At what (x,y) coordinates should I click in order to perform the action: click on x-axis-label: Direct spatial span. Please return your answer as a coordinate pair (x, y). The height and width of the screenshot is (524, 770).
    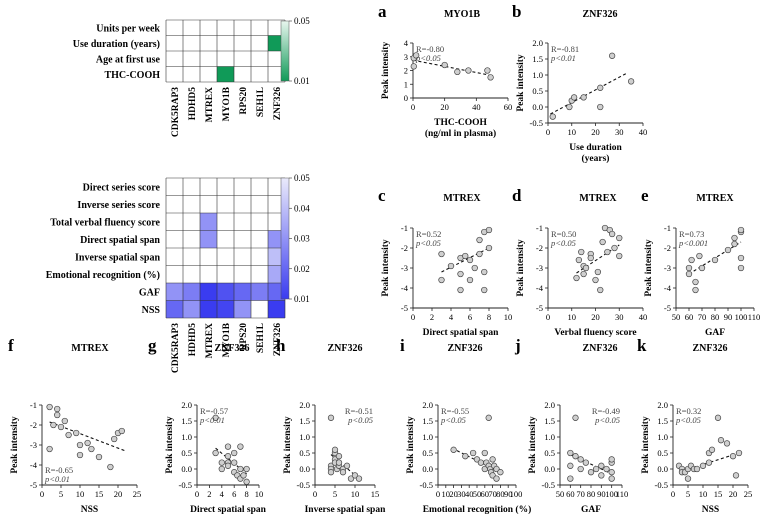
    Looking at the image, I should click on (461, 333).